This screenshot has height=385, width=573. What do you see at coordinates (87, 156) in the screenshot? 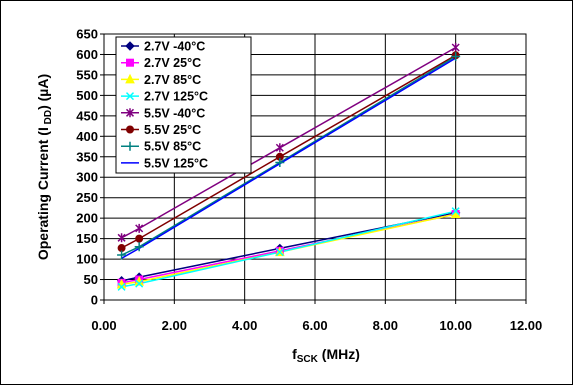
I see `y-tick-label: 350` at bounding box center [87, 156].